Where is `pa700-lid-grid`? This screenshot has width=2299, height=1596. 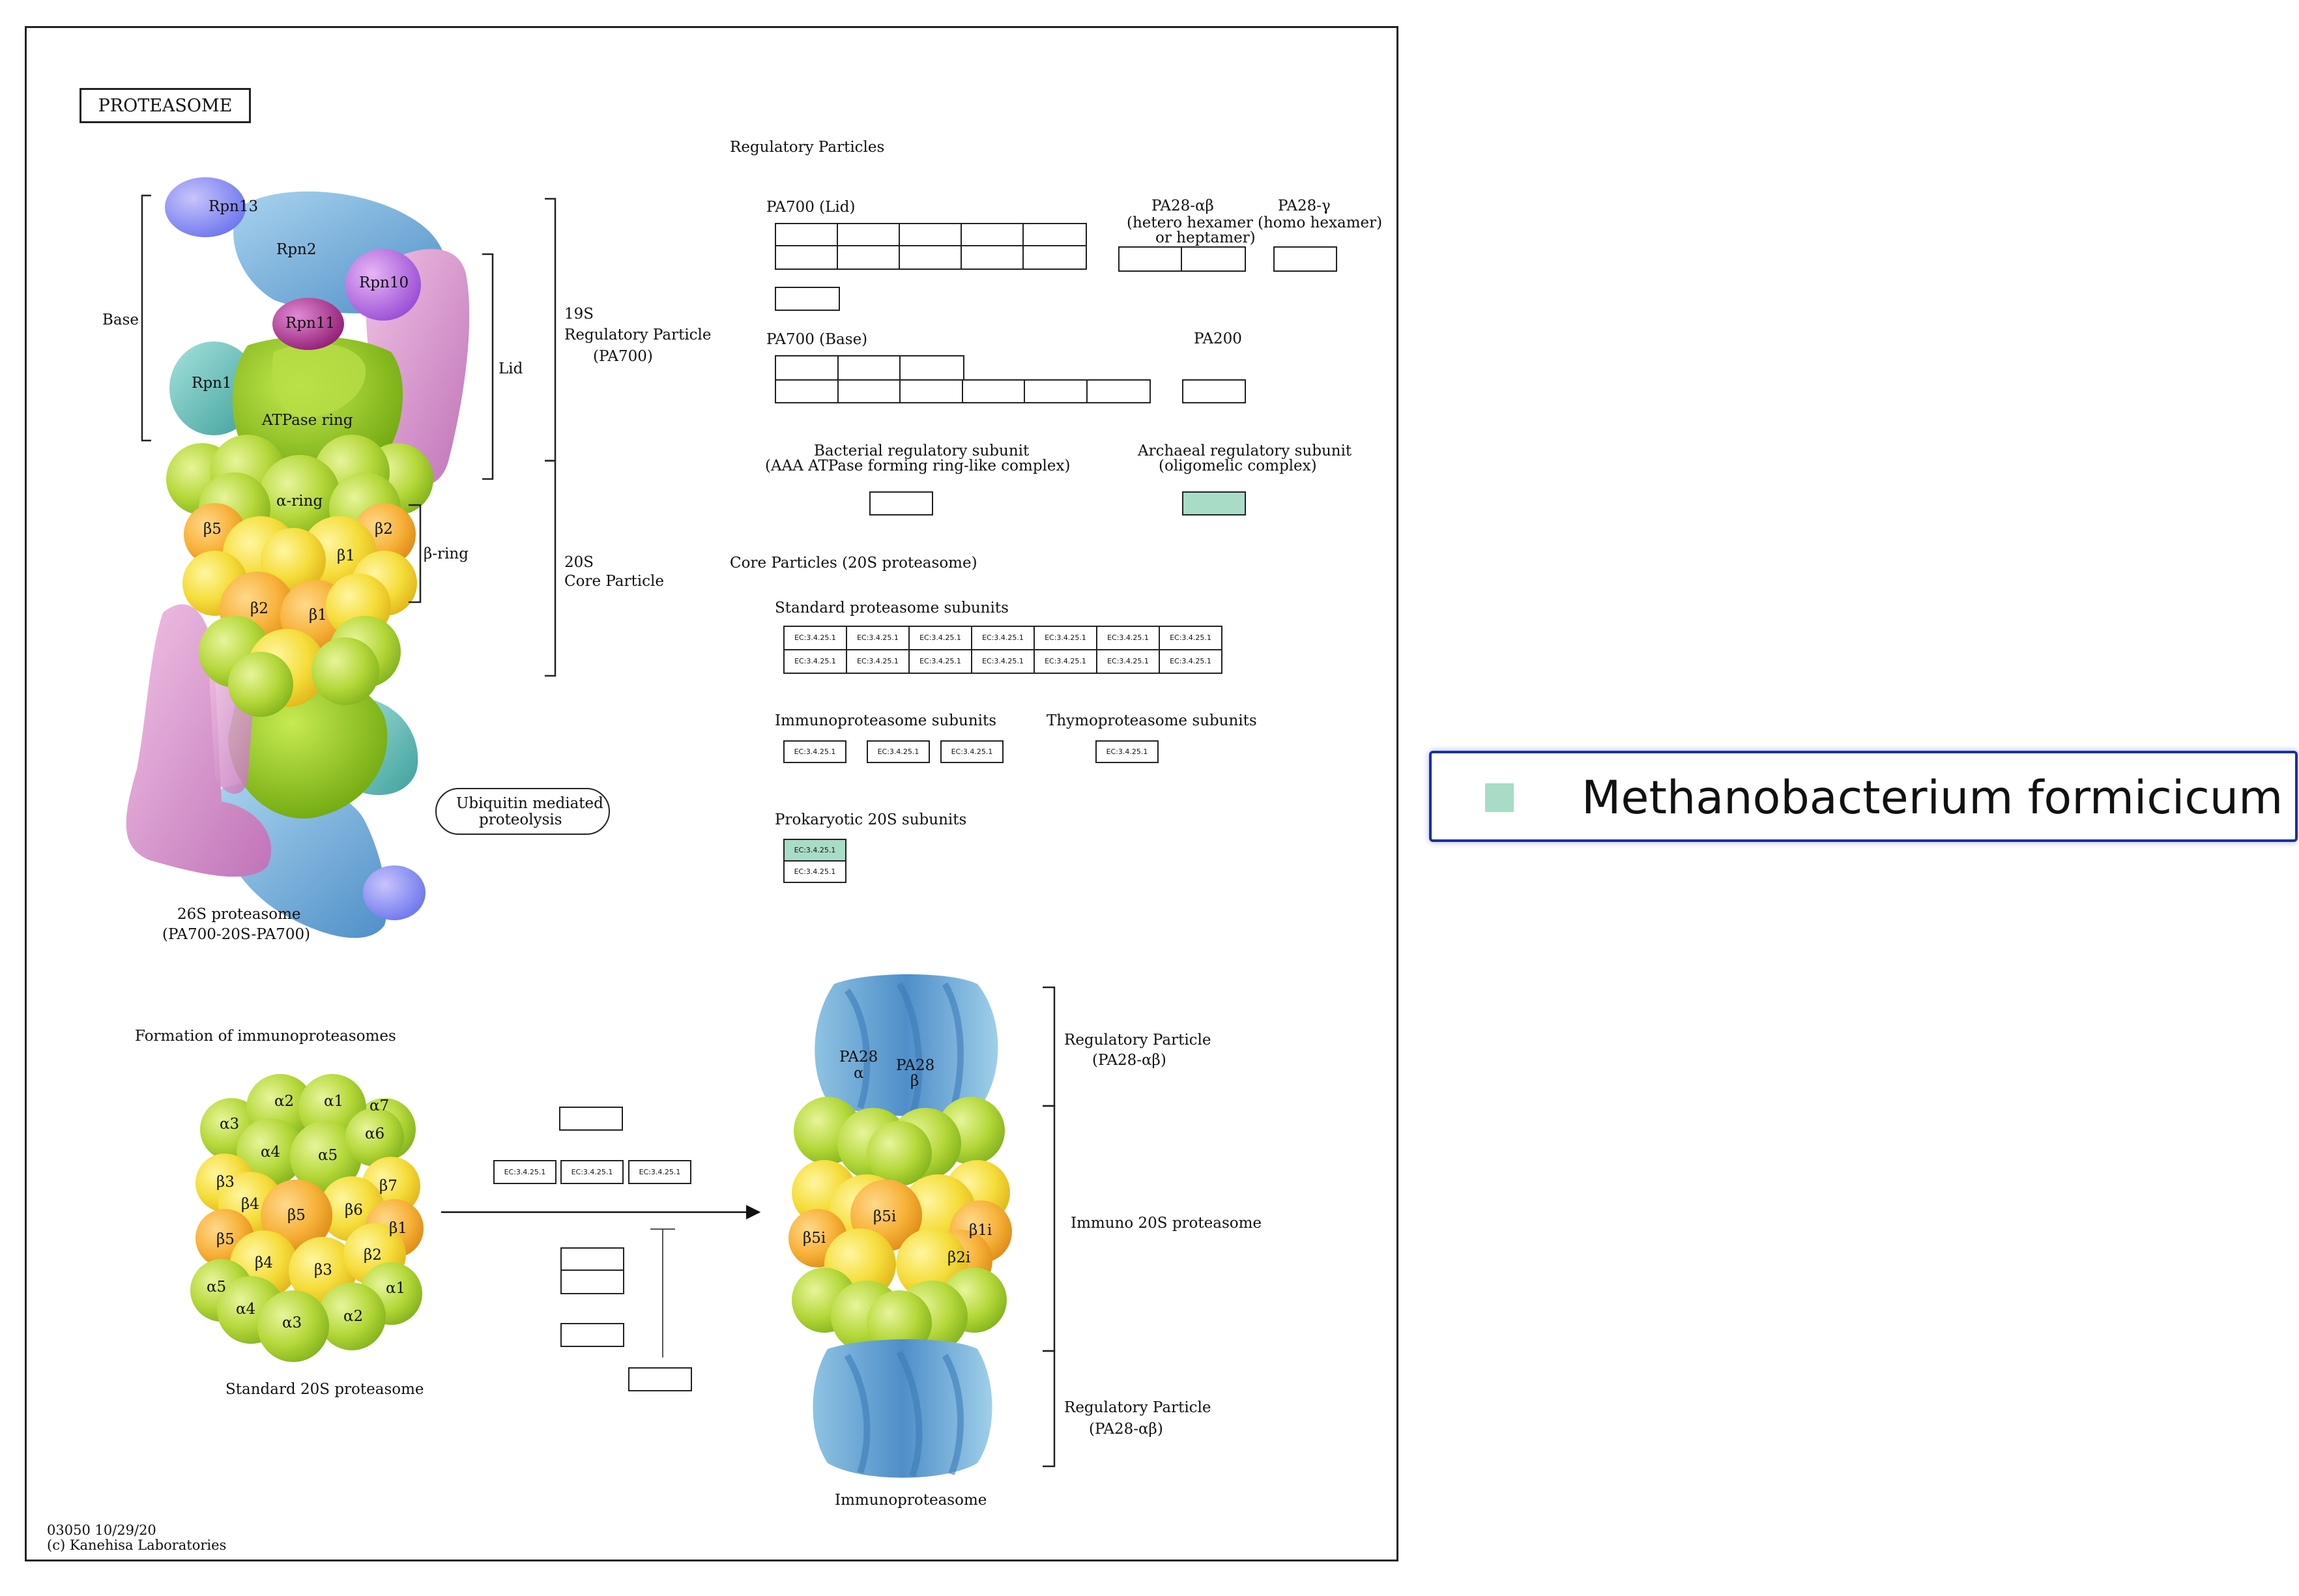 pa700-lid-grid is located at coordinates (931, 246).